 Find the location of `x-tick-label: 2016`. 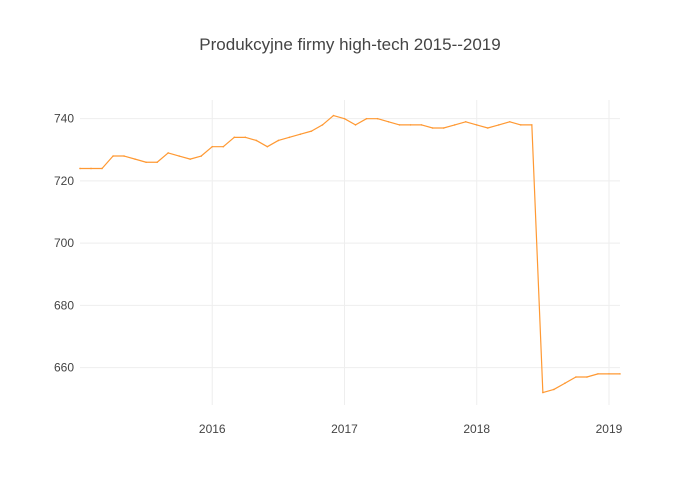

x-tick-label: 2016 is located at coordinates (212, 429).